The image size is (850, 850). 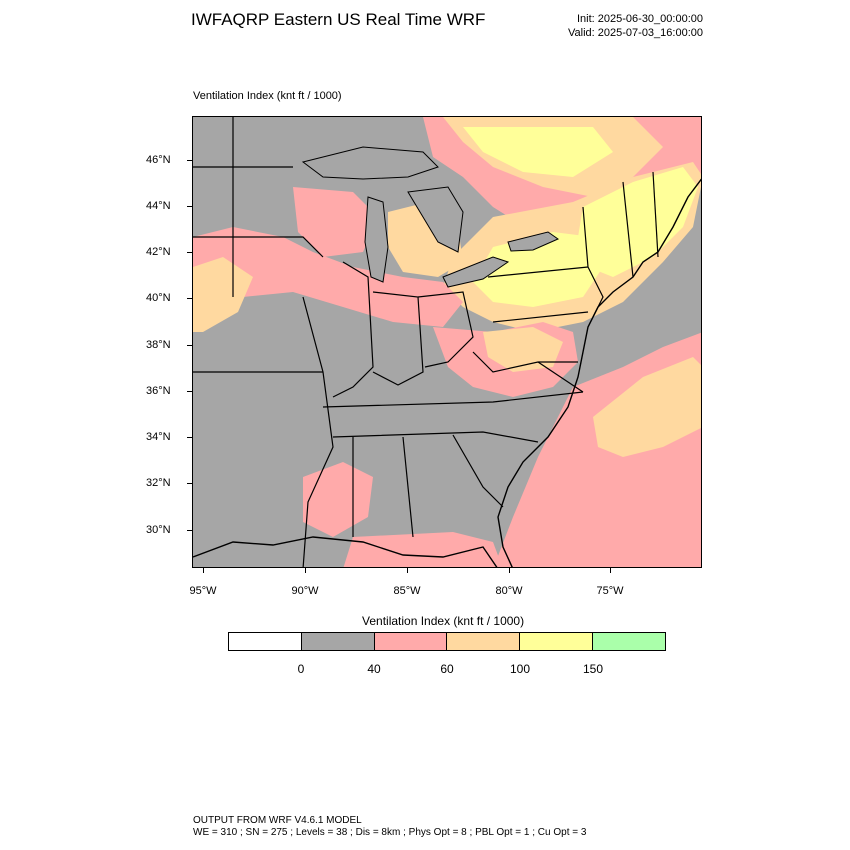 What do you see at coordinates (435, 219) in the screenshot?
I see `lake-huron` at bounding box center [435, 219].